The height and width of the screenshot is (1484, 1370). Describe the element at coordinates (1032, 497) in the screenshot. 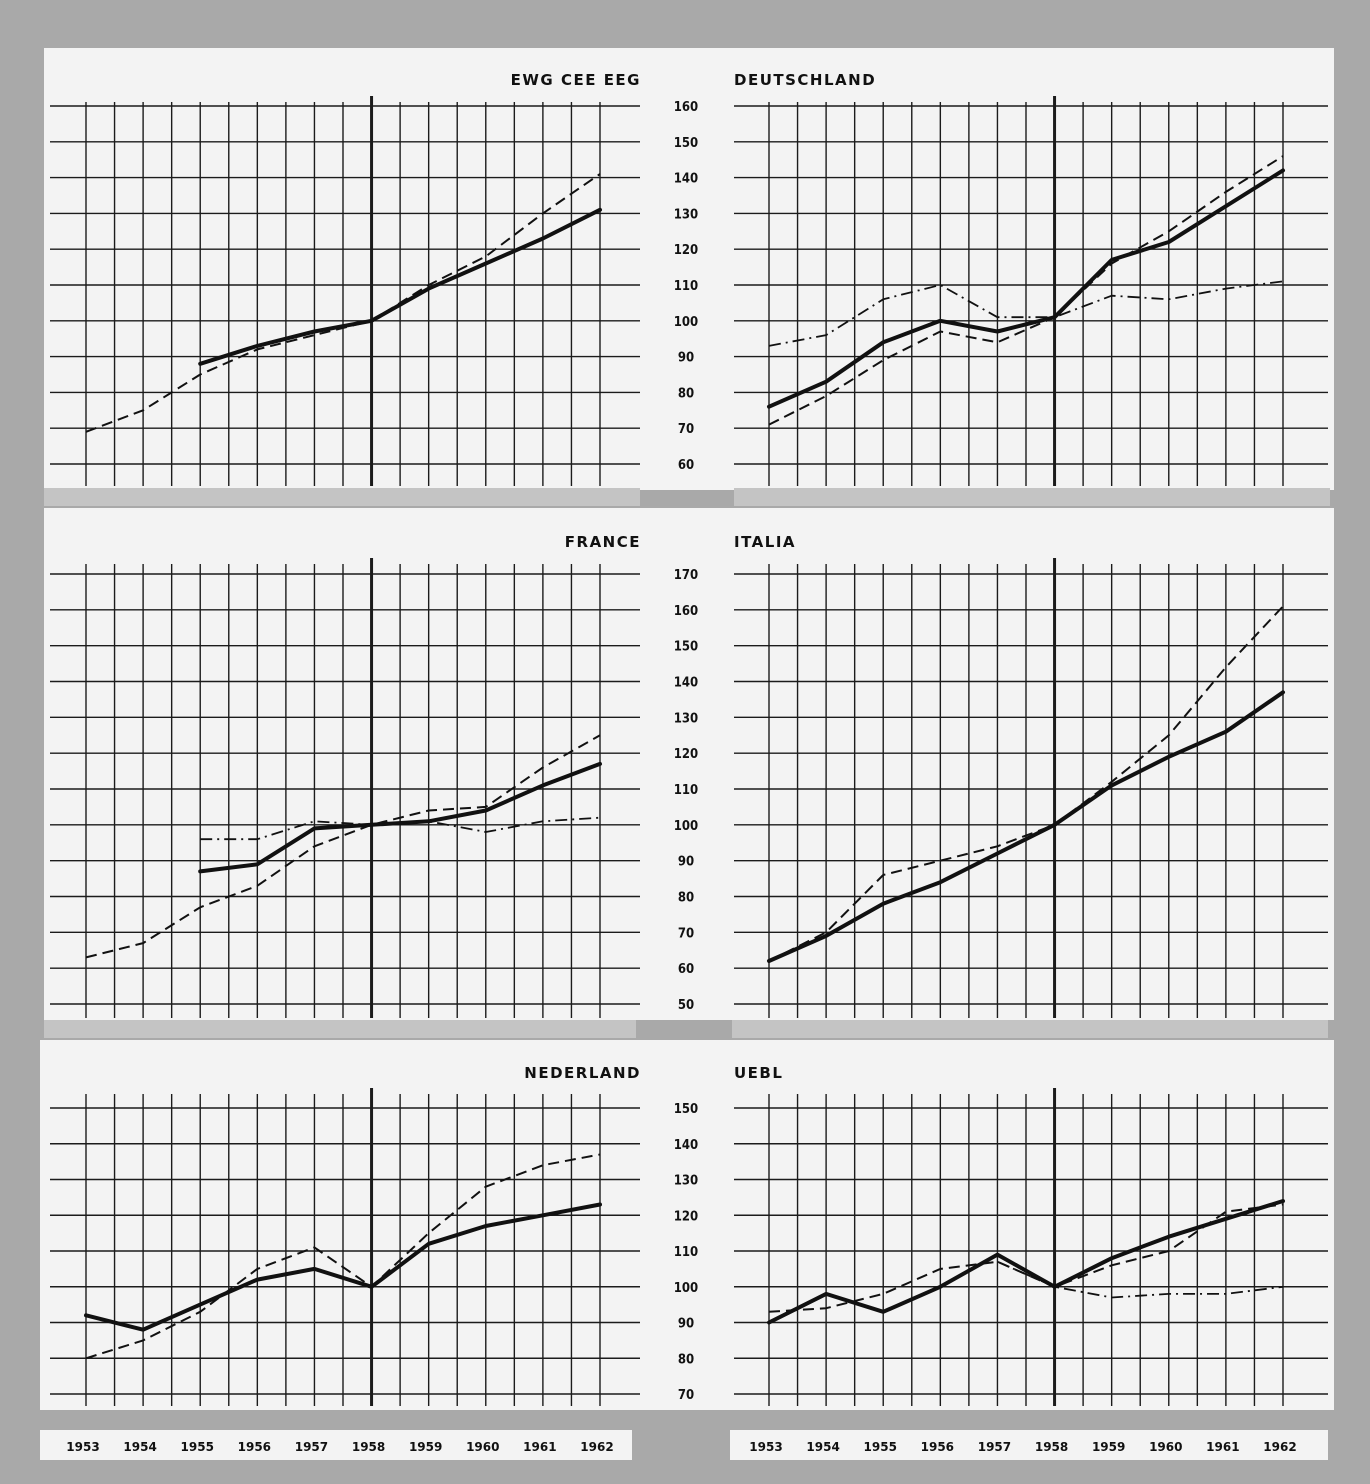

I see `panel-deutschland-bottom-strip` at that location.